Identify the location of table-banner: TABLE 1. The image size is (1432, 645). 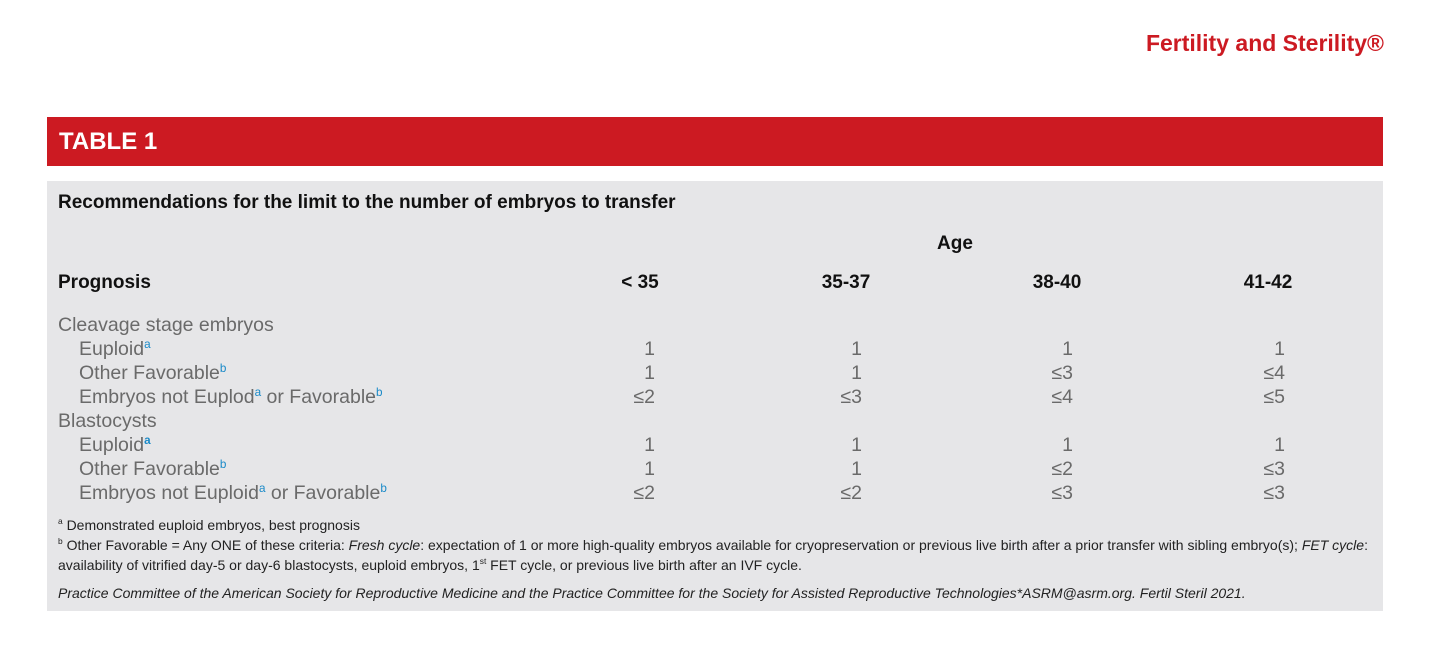
(715, 141).